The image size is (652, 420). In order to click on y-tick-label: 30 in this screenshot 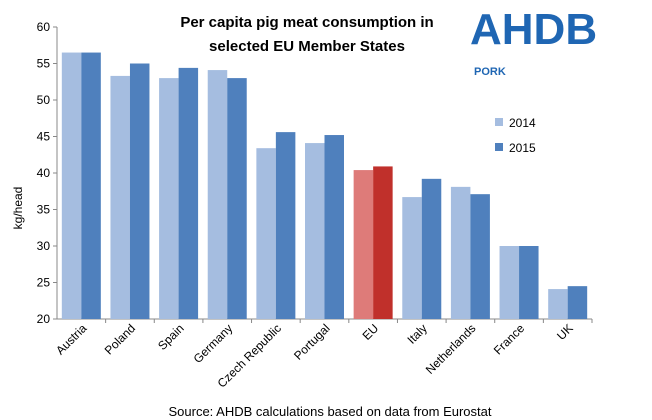, I will do `click(44, 246)`.